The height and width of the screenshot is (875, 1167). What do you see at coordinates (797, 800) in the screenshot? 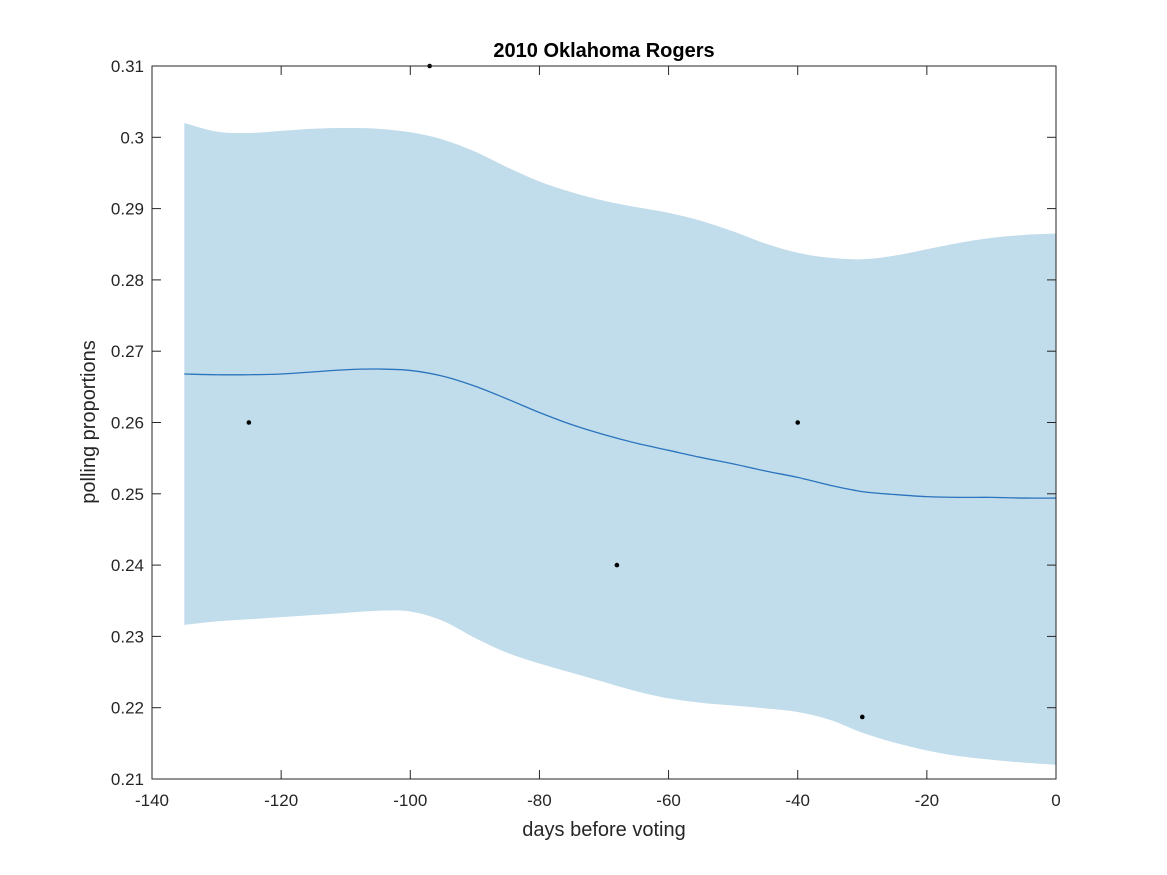
I see `x-tick-label: -40` at bounding box center [797, 800].